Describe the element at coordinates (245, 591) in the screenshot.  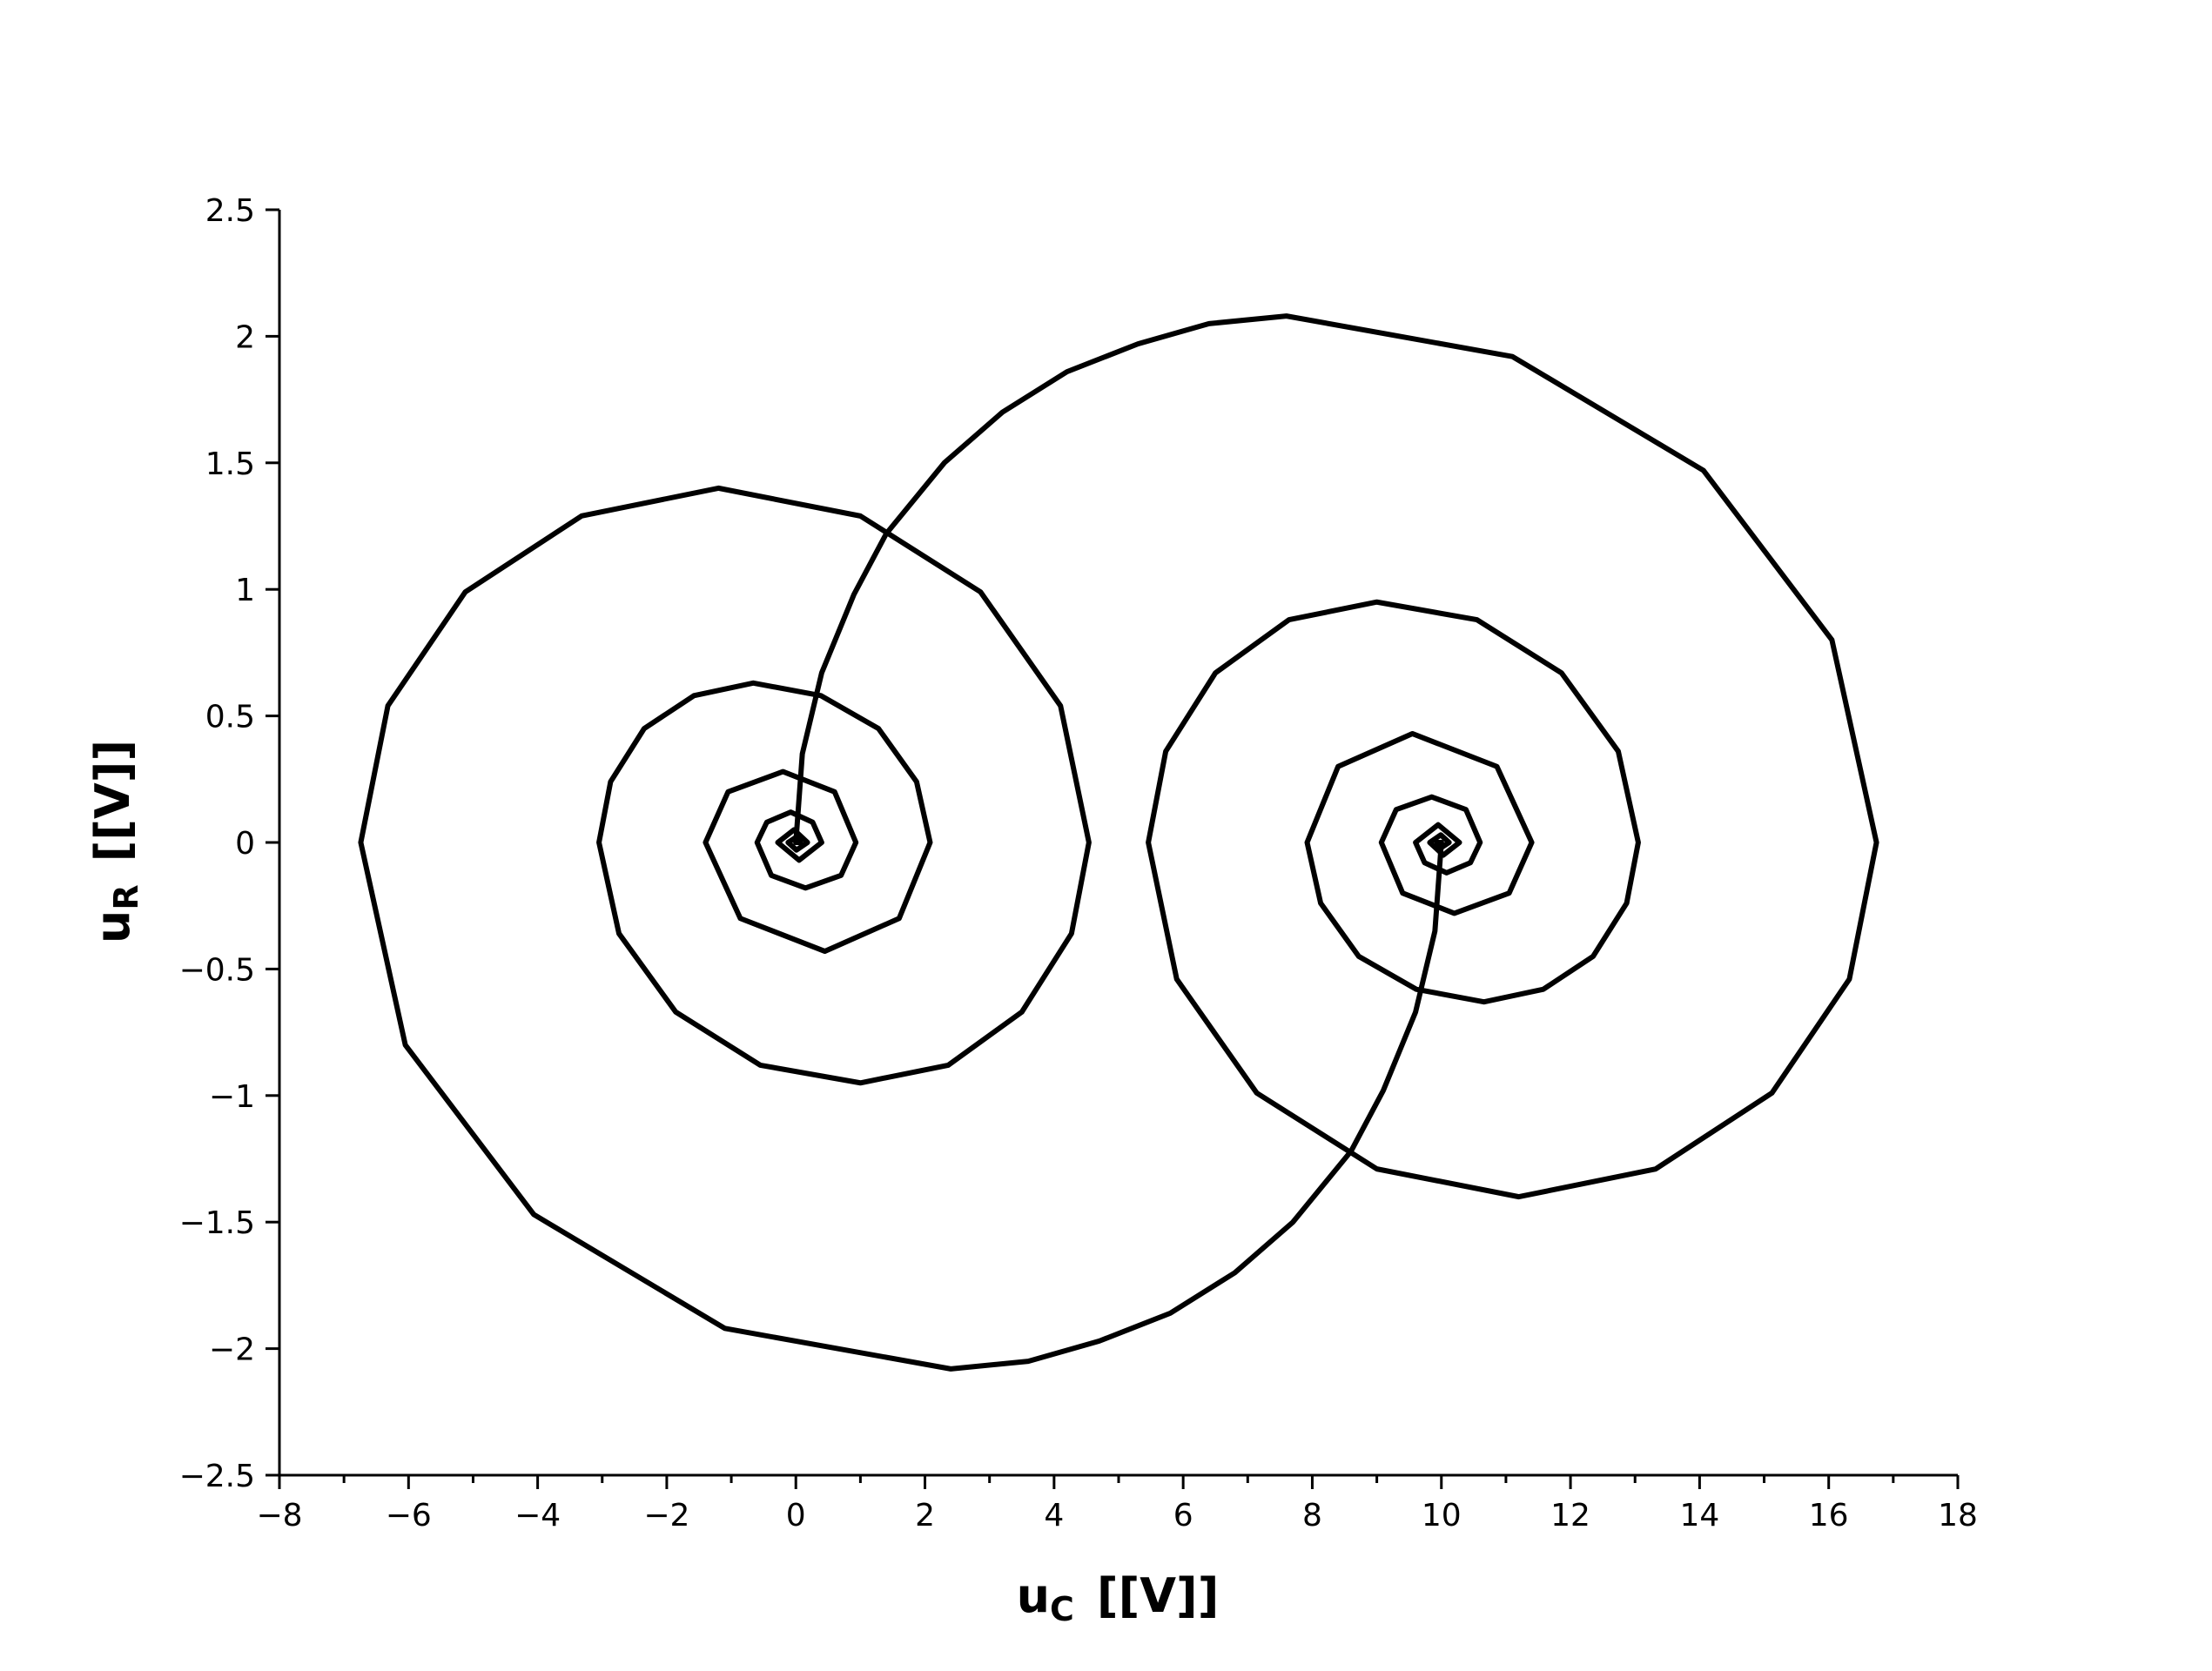
I see `y-tick-label: 1` at that location.